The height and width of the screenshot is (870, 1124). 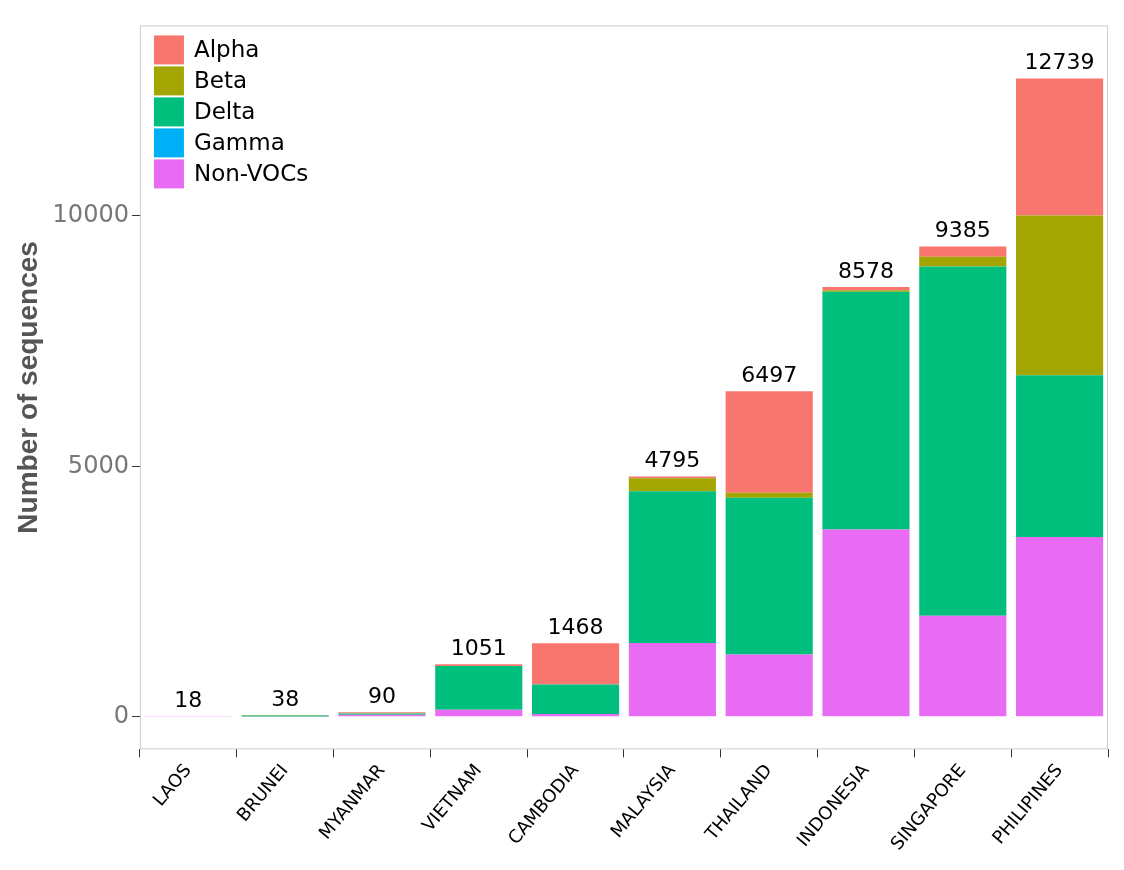 What do you see at coordinates (90, 214) in the screenshot?
I see `y-tick-label: 10000` at bounding box center [90, 214].